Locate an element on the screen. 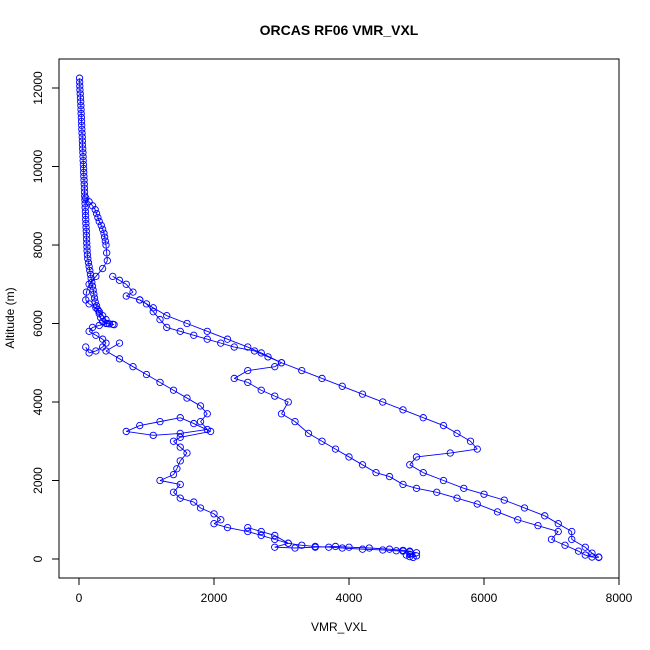  x-tick-label: 8000 is located at coordinates (619, 598).